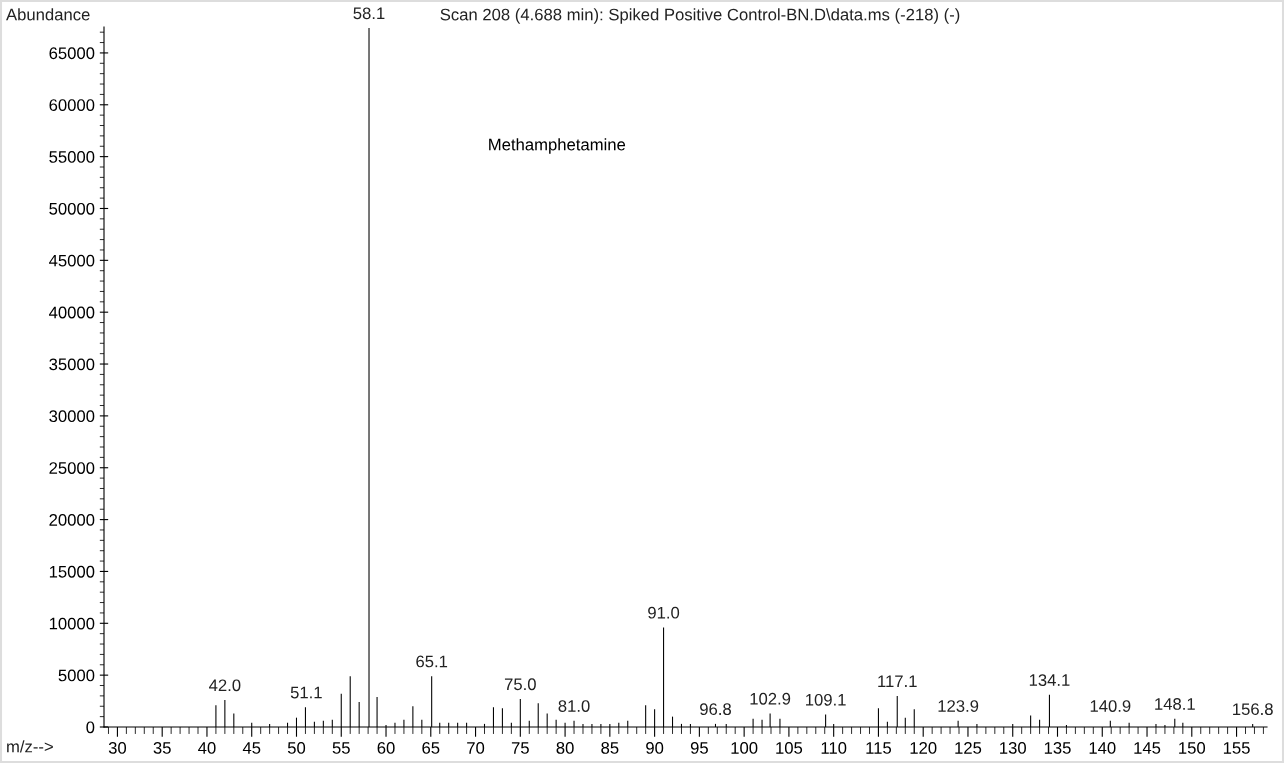 This screenshot has height=763, width=1284. I want to click on annotation: 117.1, so click(897, 681).